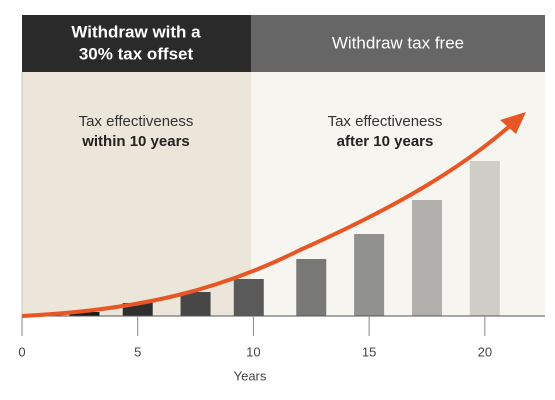  I want to click on header-text: 30% tax offset, so click(136, 53).